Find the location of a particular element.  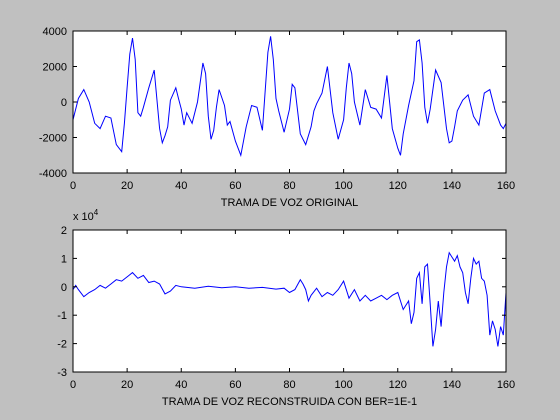

y-tick-label: 4000 is located at coordinates (55, 32).